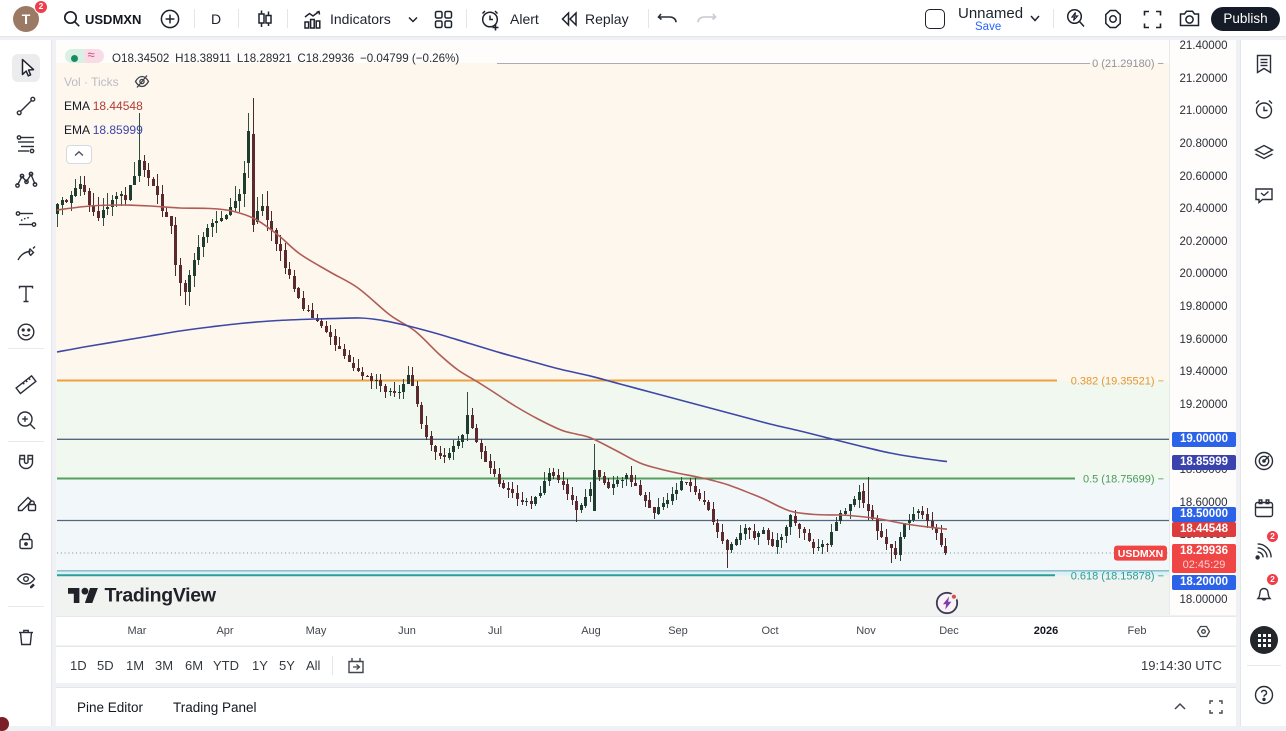  What do you see at coordinates (1141, 554) in the screenshot?
I see `svg-text: USDMXN` at bounding box center [1141, 554].